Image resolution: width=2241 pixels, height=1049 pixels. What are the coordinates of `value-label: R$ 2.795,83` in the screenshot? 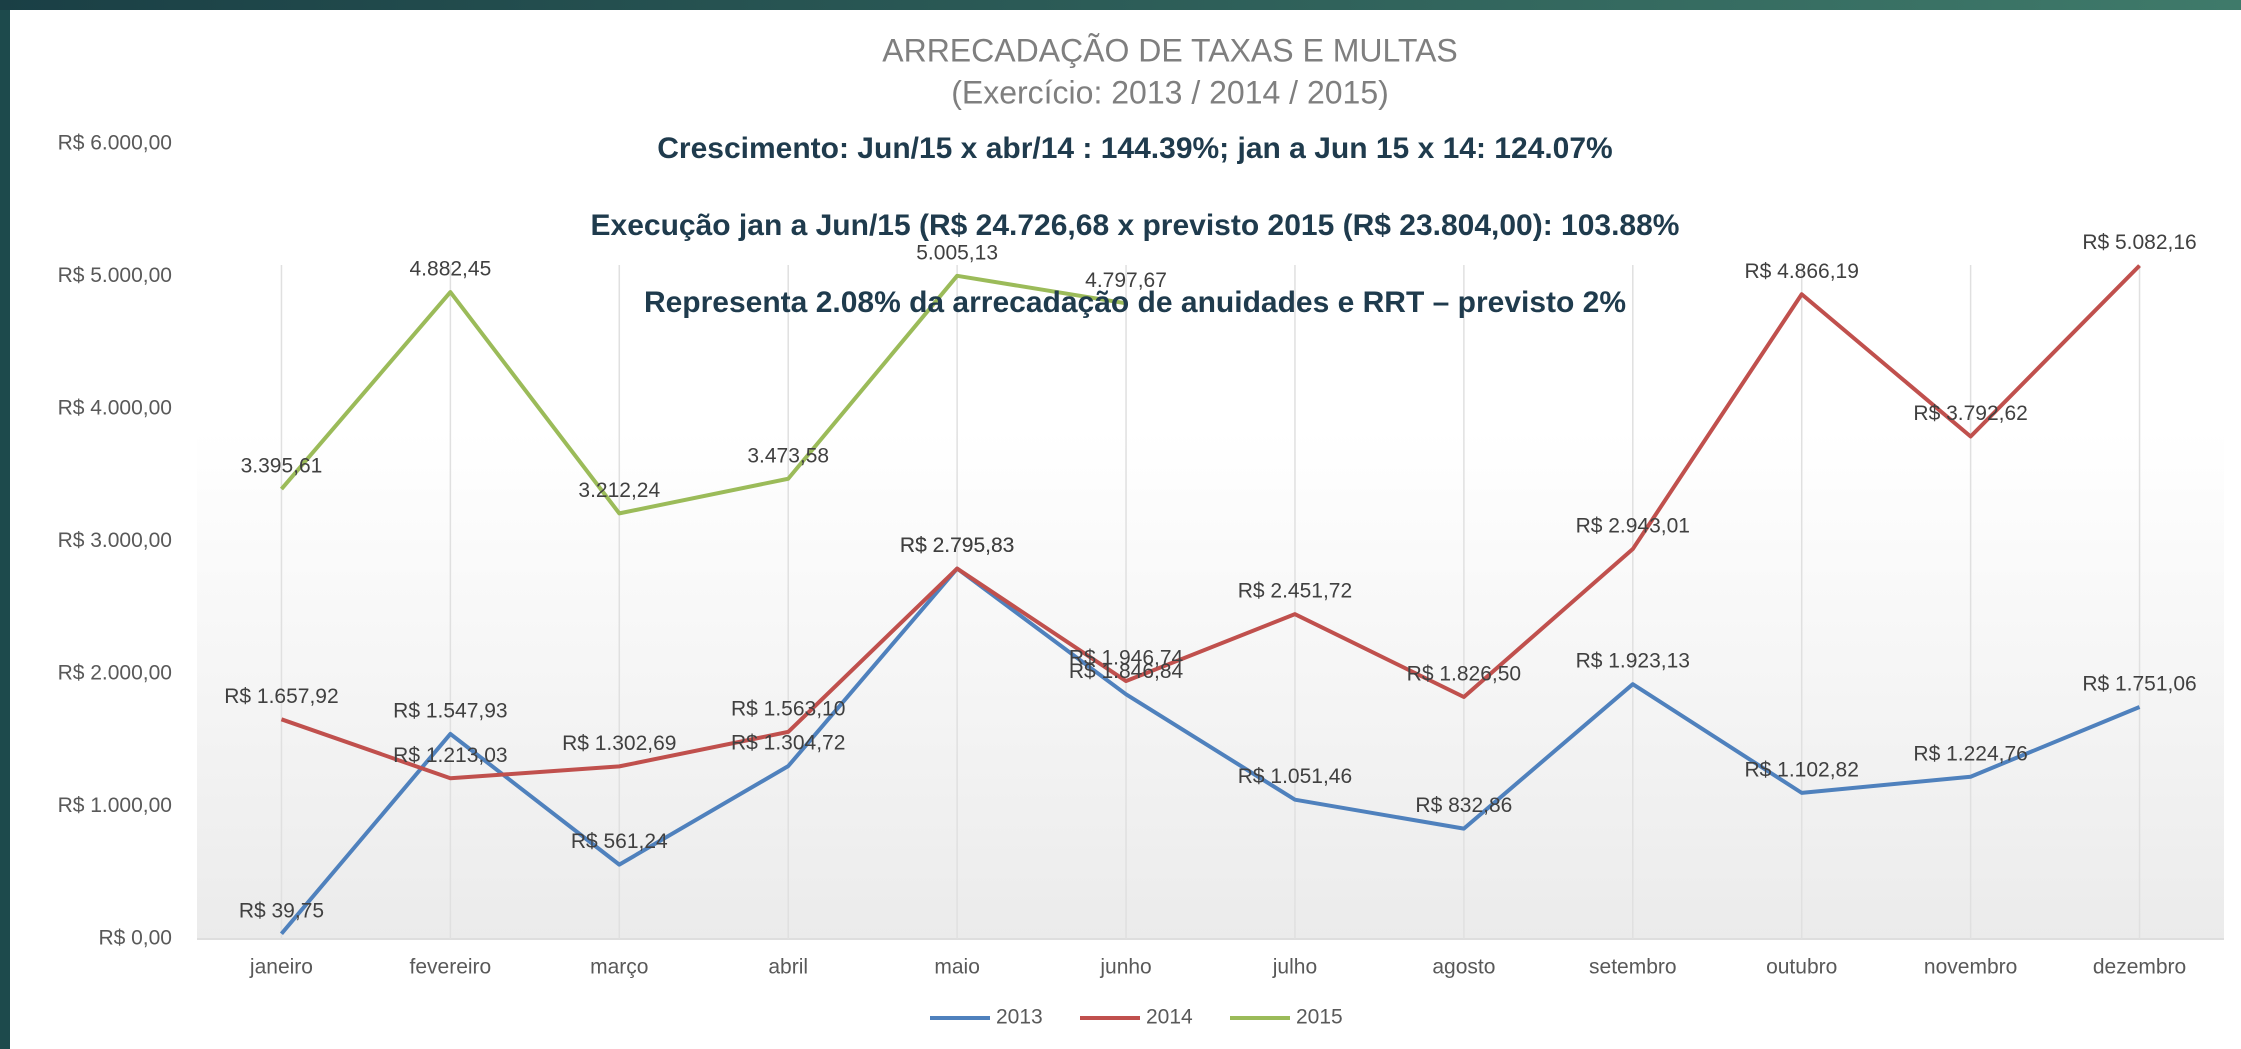 It's located at (957, 545).